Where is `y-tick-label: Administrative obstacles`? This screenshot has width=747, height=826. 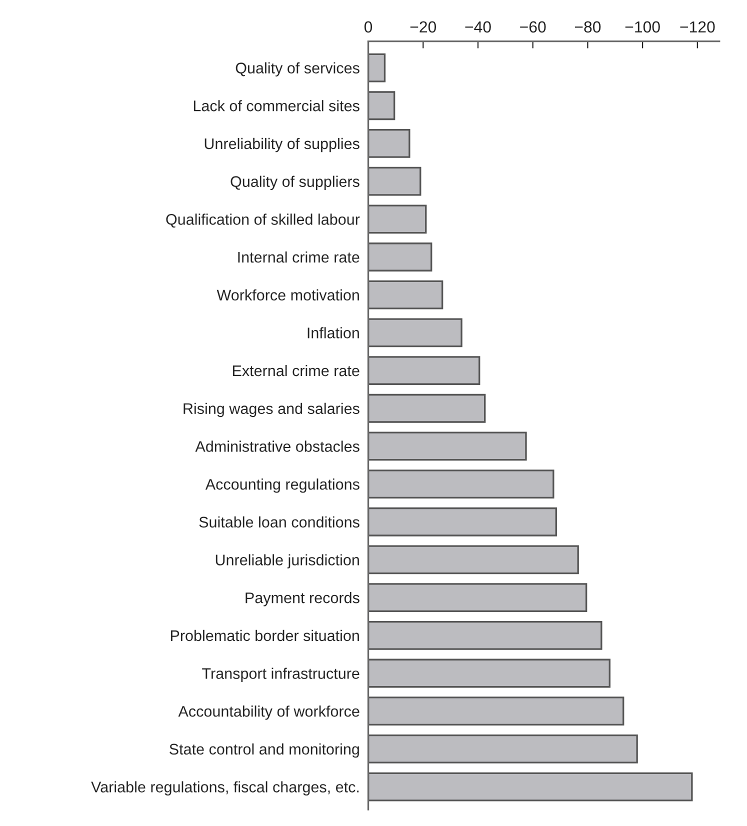
y-tick-label: Administrative obstacles is located at coordinates (277, 446).